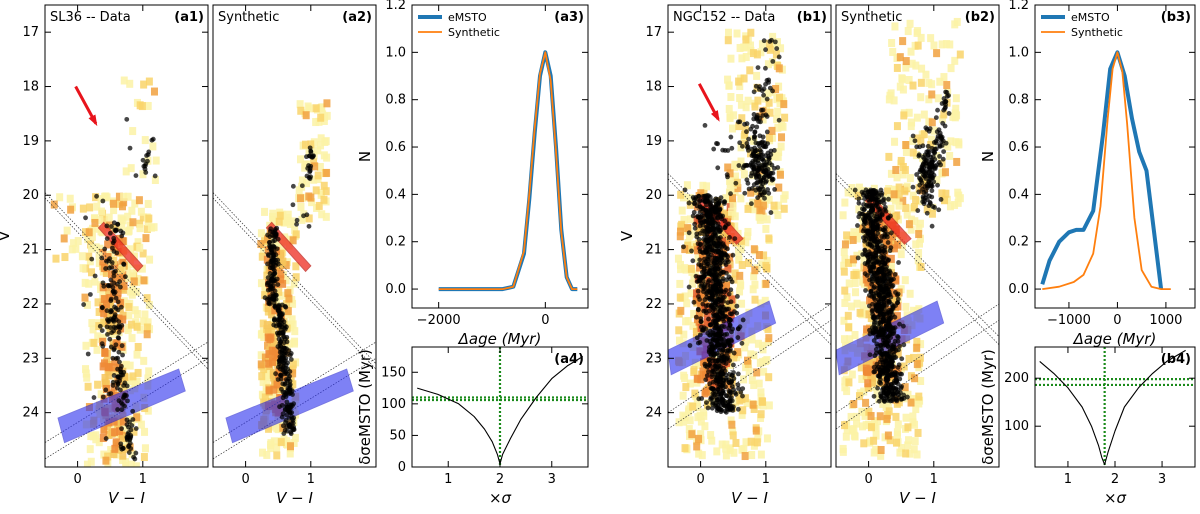 Image resolution: width=1200 pixels, height=514 pixels. What do you see at coordinates (917, 255) in the screenshot?
I see `guide-line` at bounding box center [917, 255].